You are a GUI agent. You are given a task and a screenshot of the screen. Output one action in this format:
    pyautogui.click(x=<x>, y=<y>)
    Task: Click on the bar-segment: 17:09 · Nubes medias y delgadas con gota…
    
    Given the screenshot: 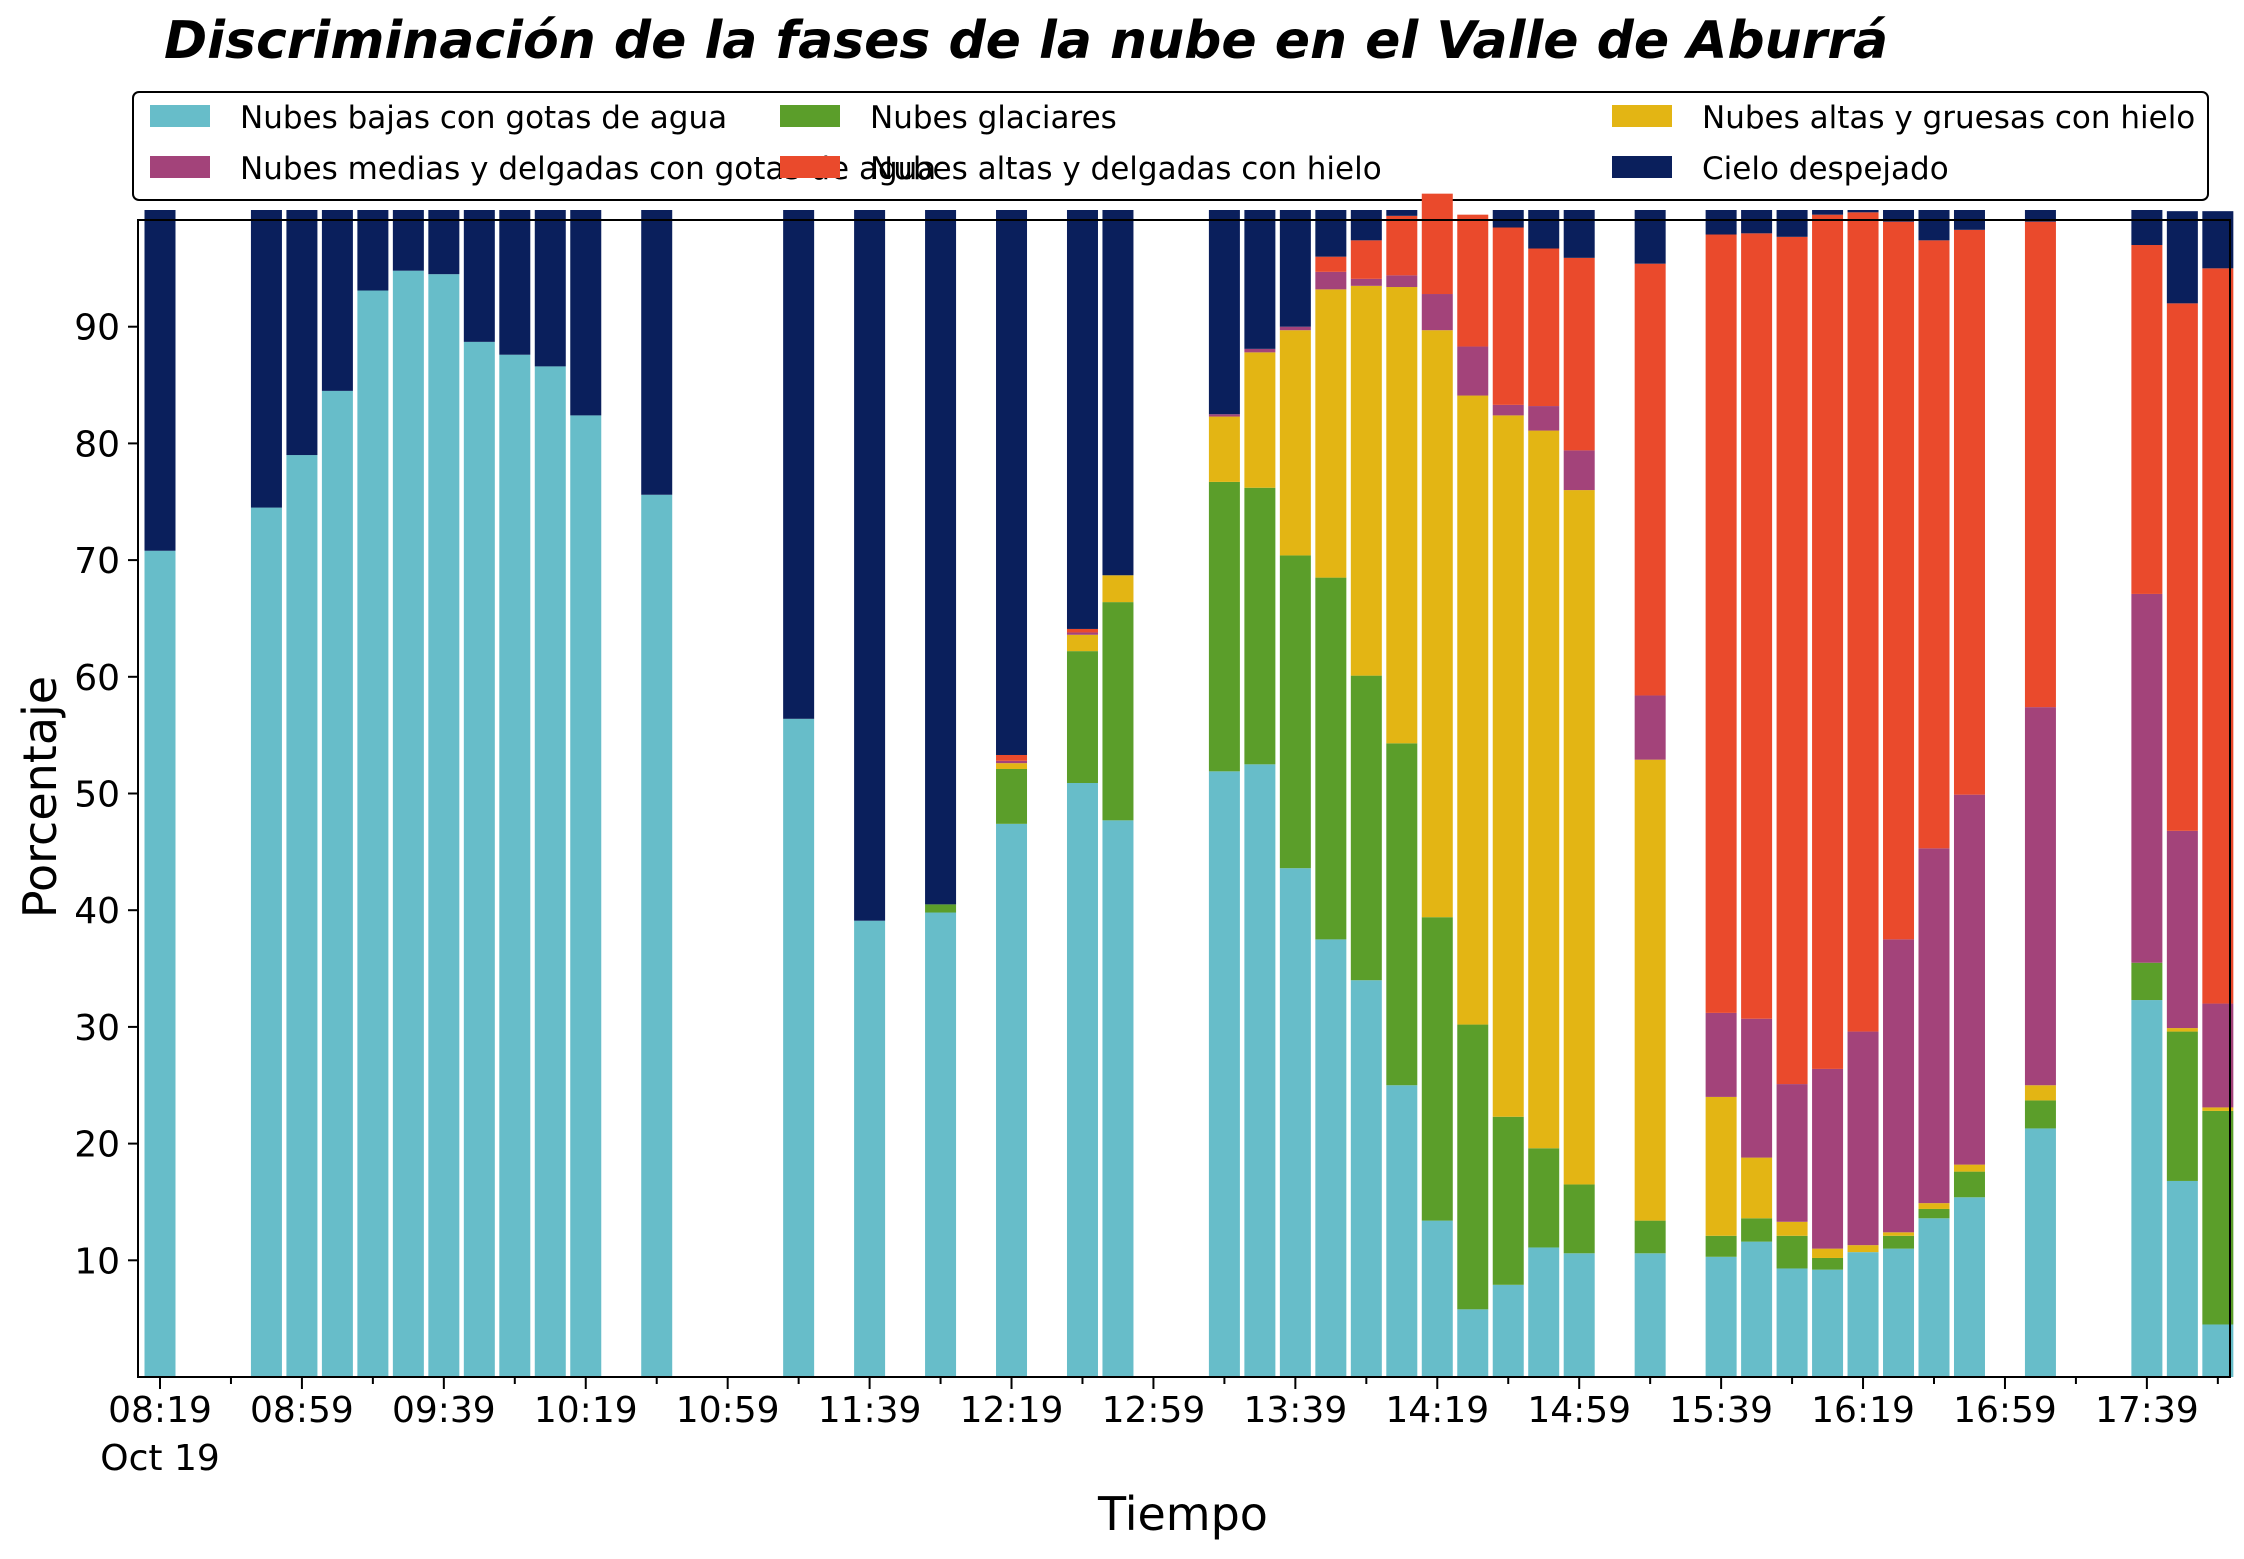 What is the action you would take?
    pyautogui.click(x=2040, y=896)
    